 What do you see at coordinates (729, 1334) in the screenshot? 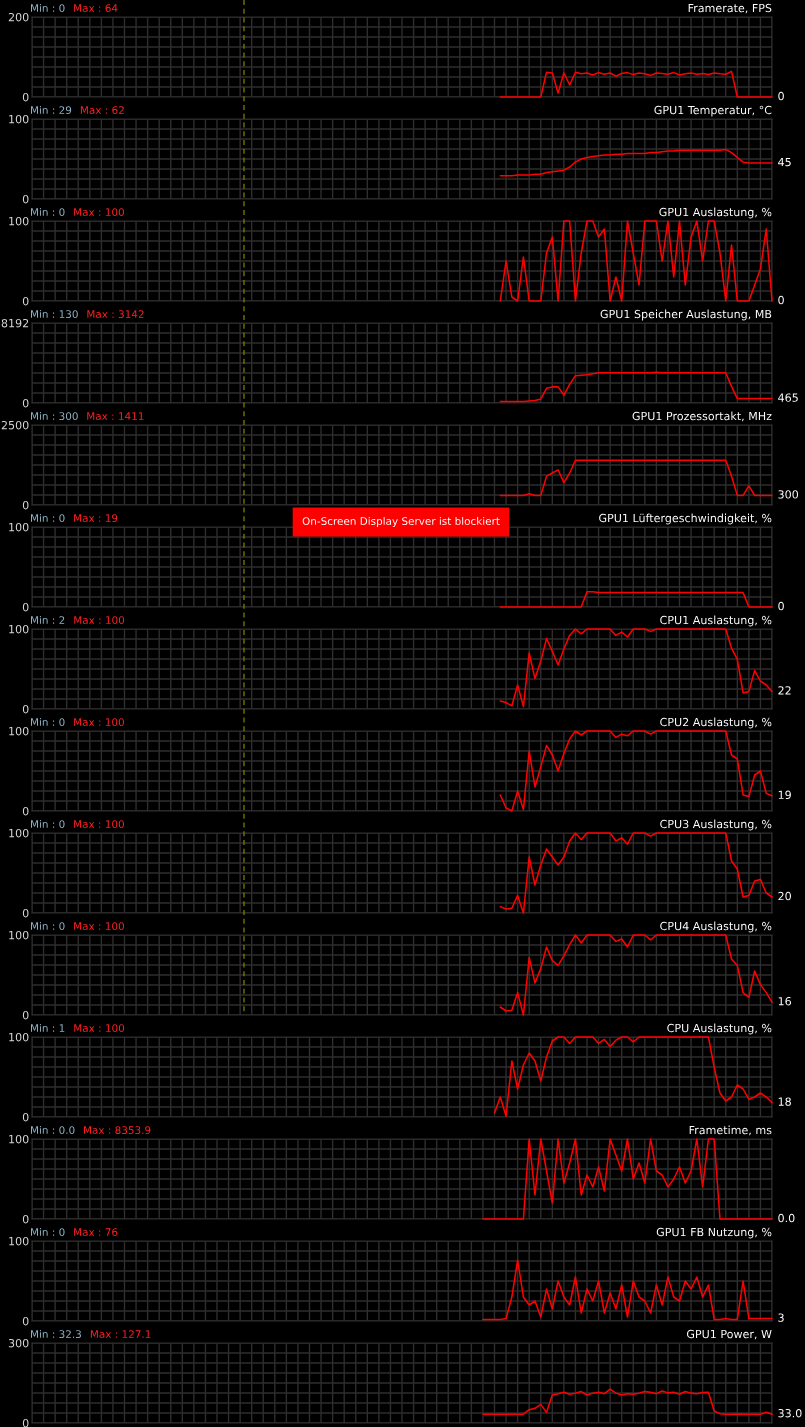
I see `chart-title: GPU1 Power, W` at bounding box center [729, 1334].